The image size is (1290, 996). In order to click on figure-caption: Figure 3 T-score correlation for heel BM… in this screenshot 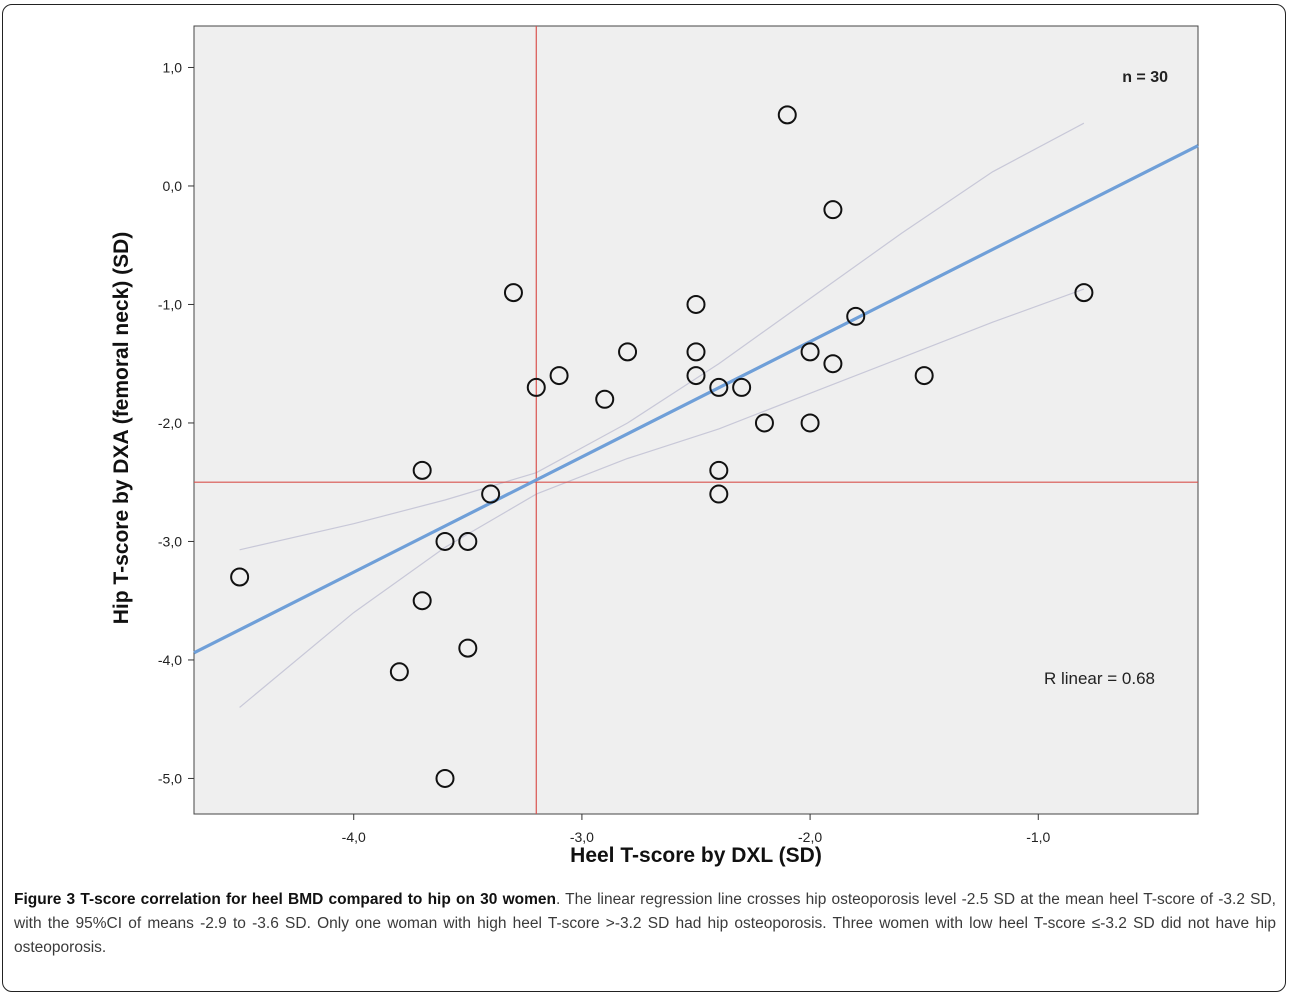, I will do `click(645, 924)`.